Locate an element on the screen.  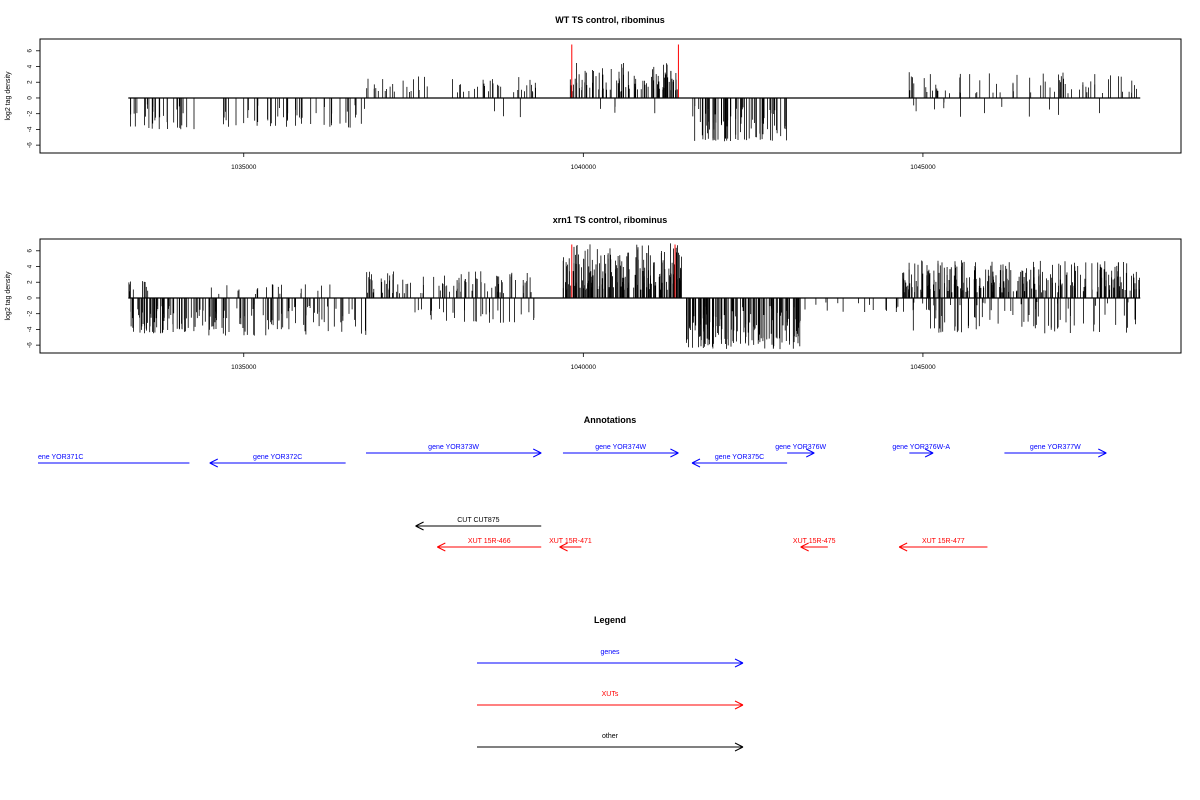
wt-y-axis: -6 -4 -2 0 2 4 6 is located at coordinates (33, 98).